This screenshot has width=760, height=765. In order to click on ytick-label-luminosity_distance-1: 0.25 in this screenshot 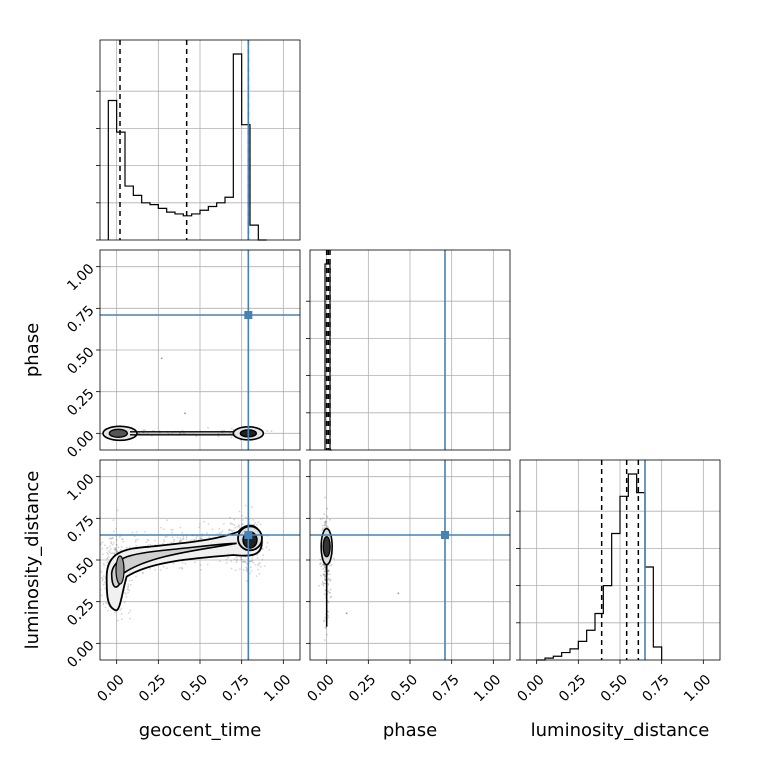, I will do `click(80, 612)`.